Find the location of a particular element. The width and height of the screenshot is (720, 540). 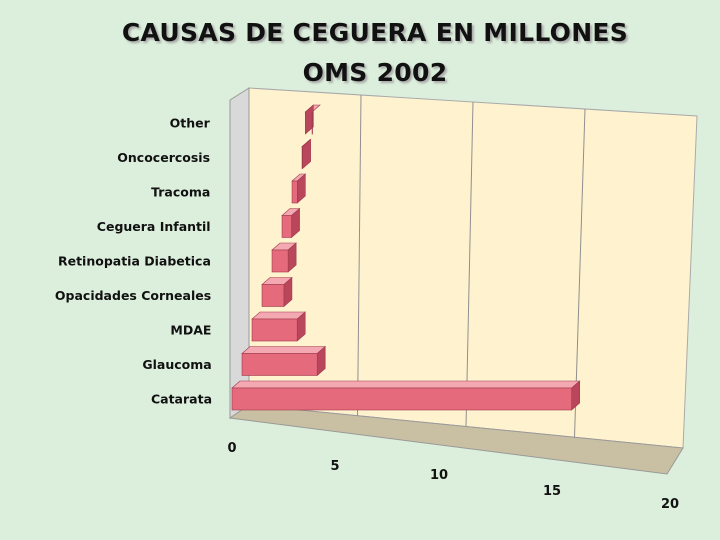

category-label-6: Tracoma is located at coordinates (180, 192).